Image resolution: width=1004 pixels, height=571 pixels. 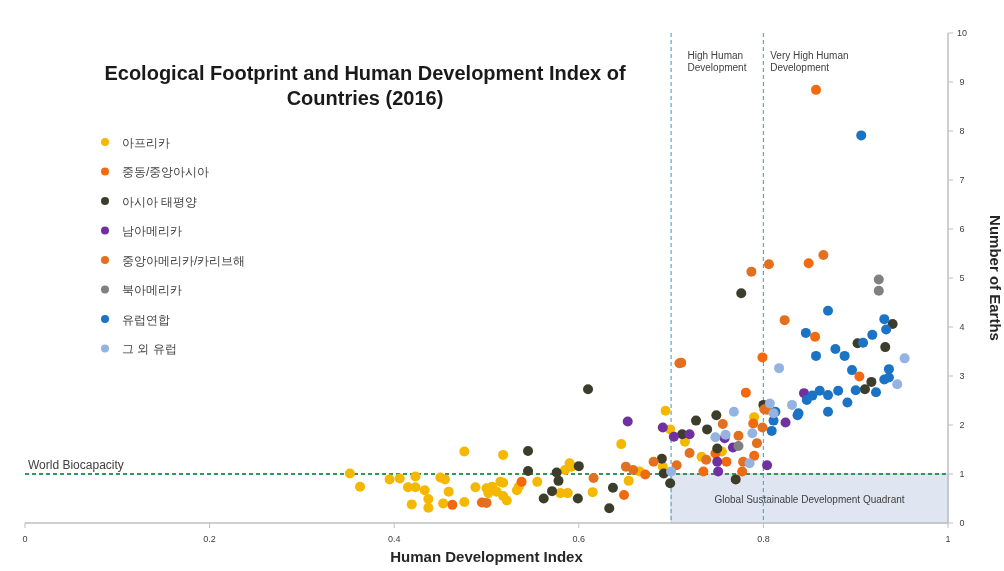 I want to click on legend-label: 중동/중앙아시아, so click(x=166, y=172).